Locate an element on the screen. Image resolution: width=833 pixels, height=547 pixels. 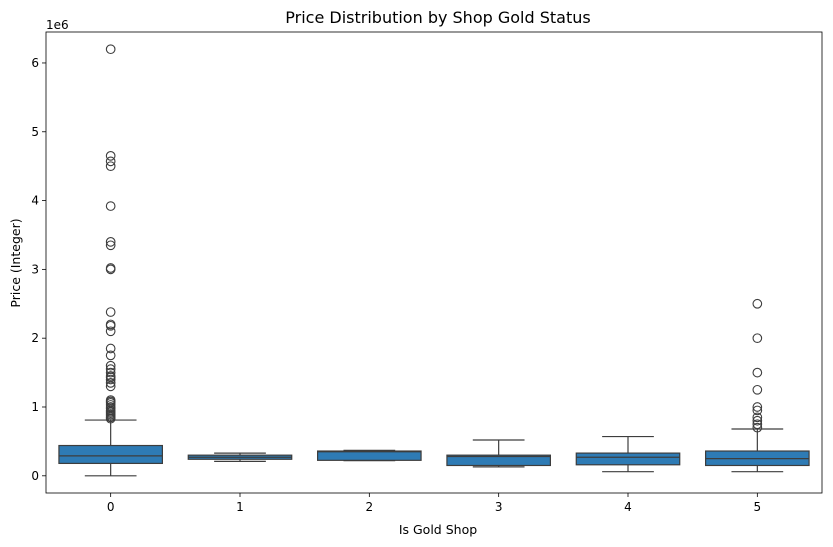
y-tick-label: 0 is located at coordinates (35, 476).